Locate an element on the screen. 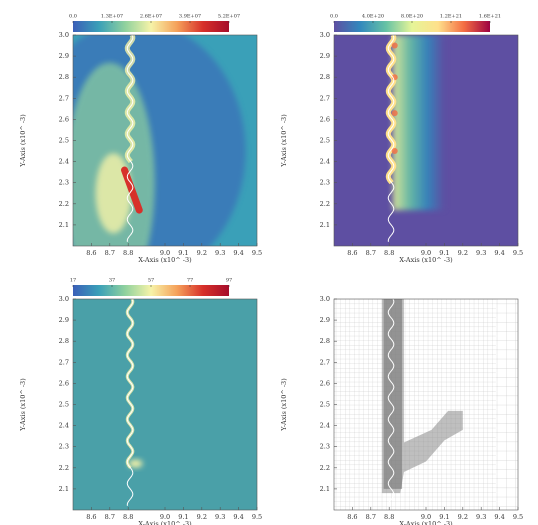 This screenshot has width=538, height=525. colorbar-tick-label: 1.2E+21 is located at coordinates (451, 17).